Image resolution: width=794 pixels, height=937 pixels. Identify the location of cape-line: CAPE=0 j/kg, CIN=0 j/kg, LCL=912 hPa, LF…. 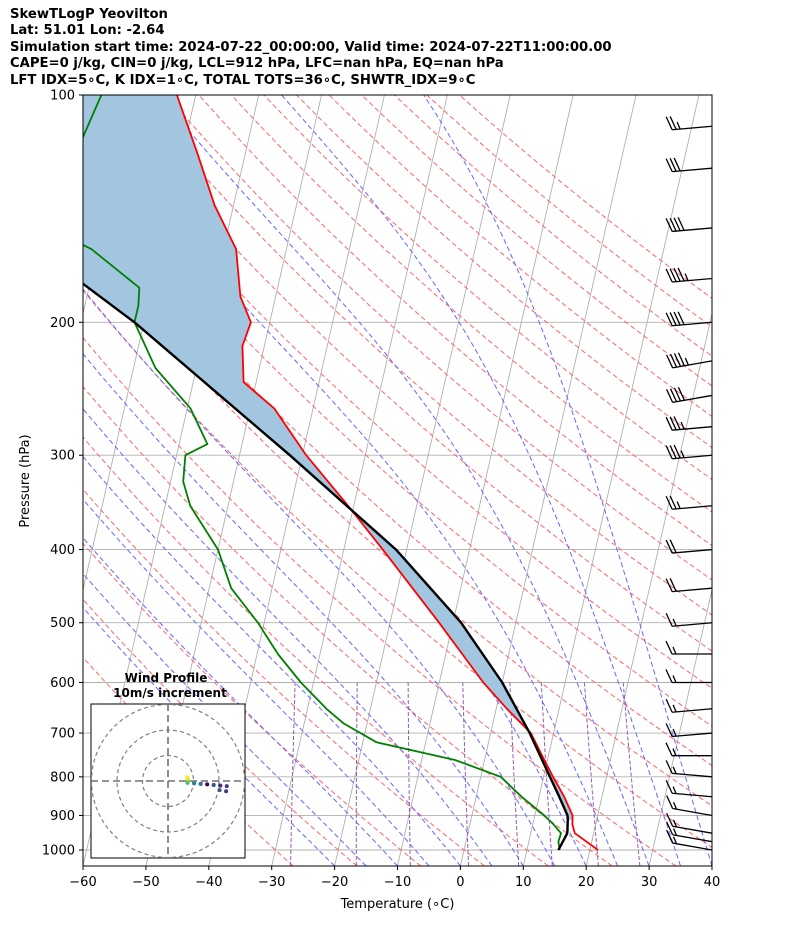
(257, 64).